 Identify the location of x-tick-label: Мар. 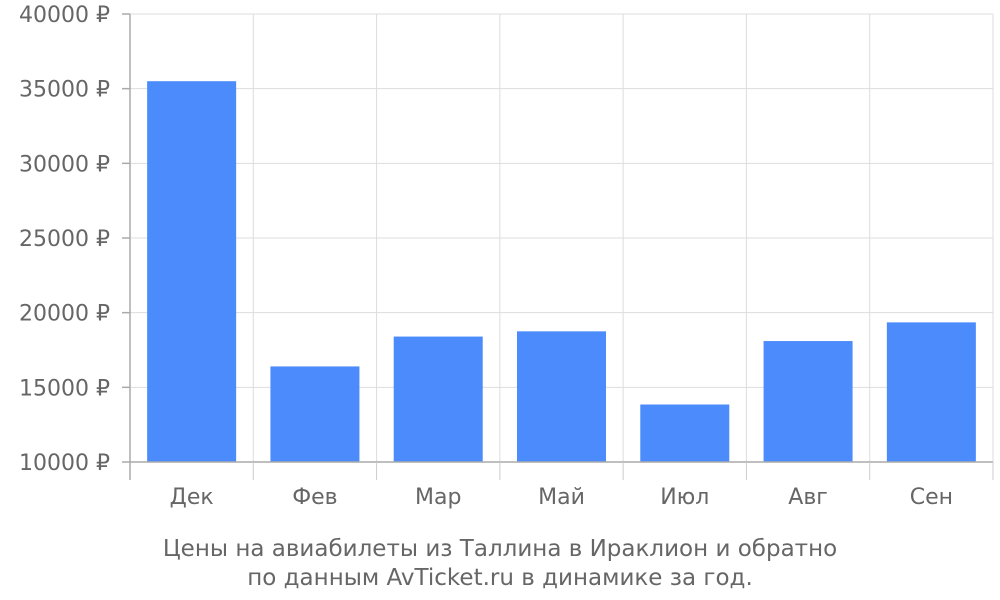
(438, 497).